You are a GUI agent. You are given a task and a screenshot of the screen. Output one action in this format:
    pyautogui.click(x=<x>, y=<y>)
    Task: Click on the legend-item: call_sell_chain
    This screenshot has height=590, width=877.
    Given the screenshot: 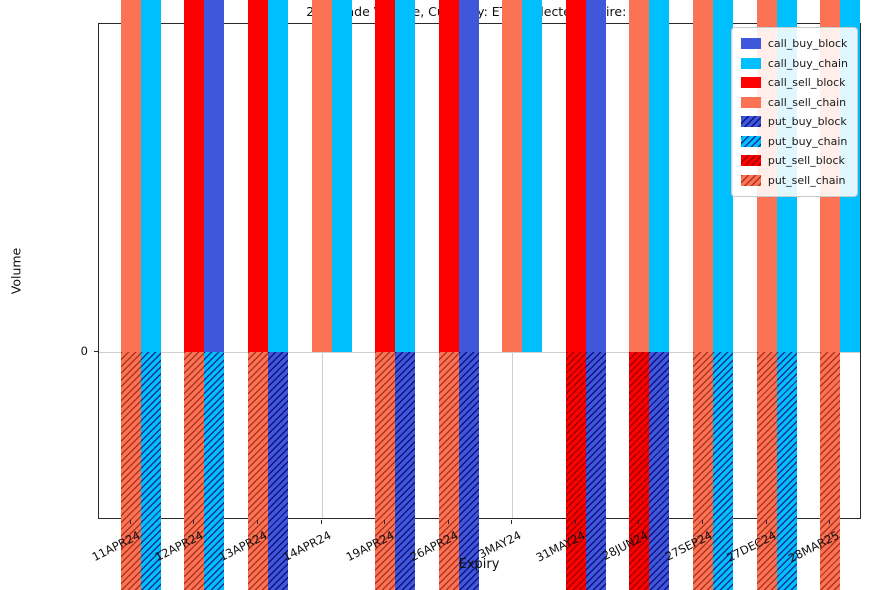 What is the action you would take?
    pyautogui.click(x=794, y=103)
    